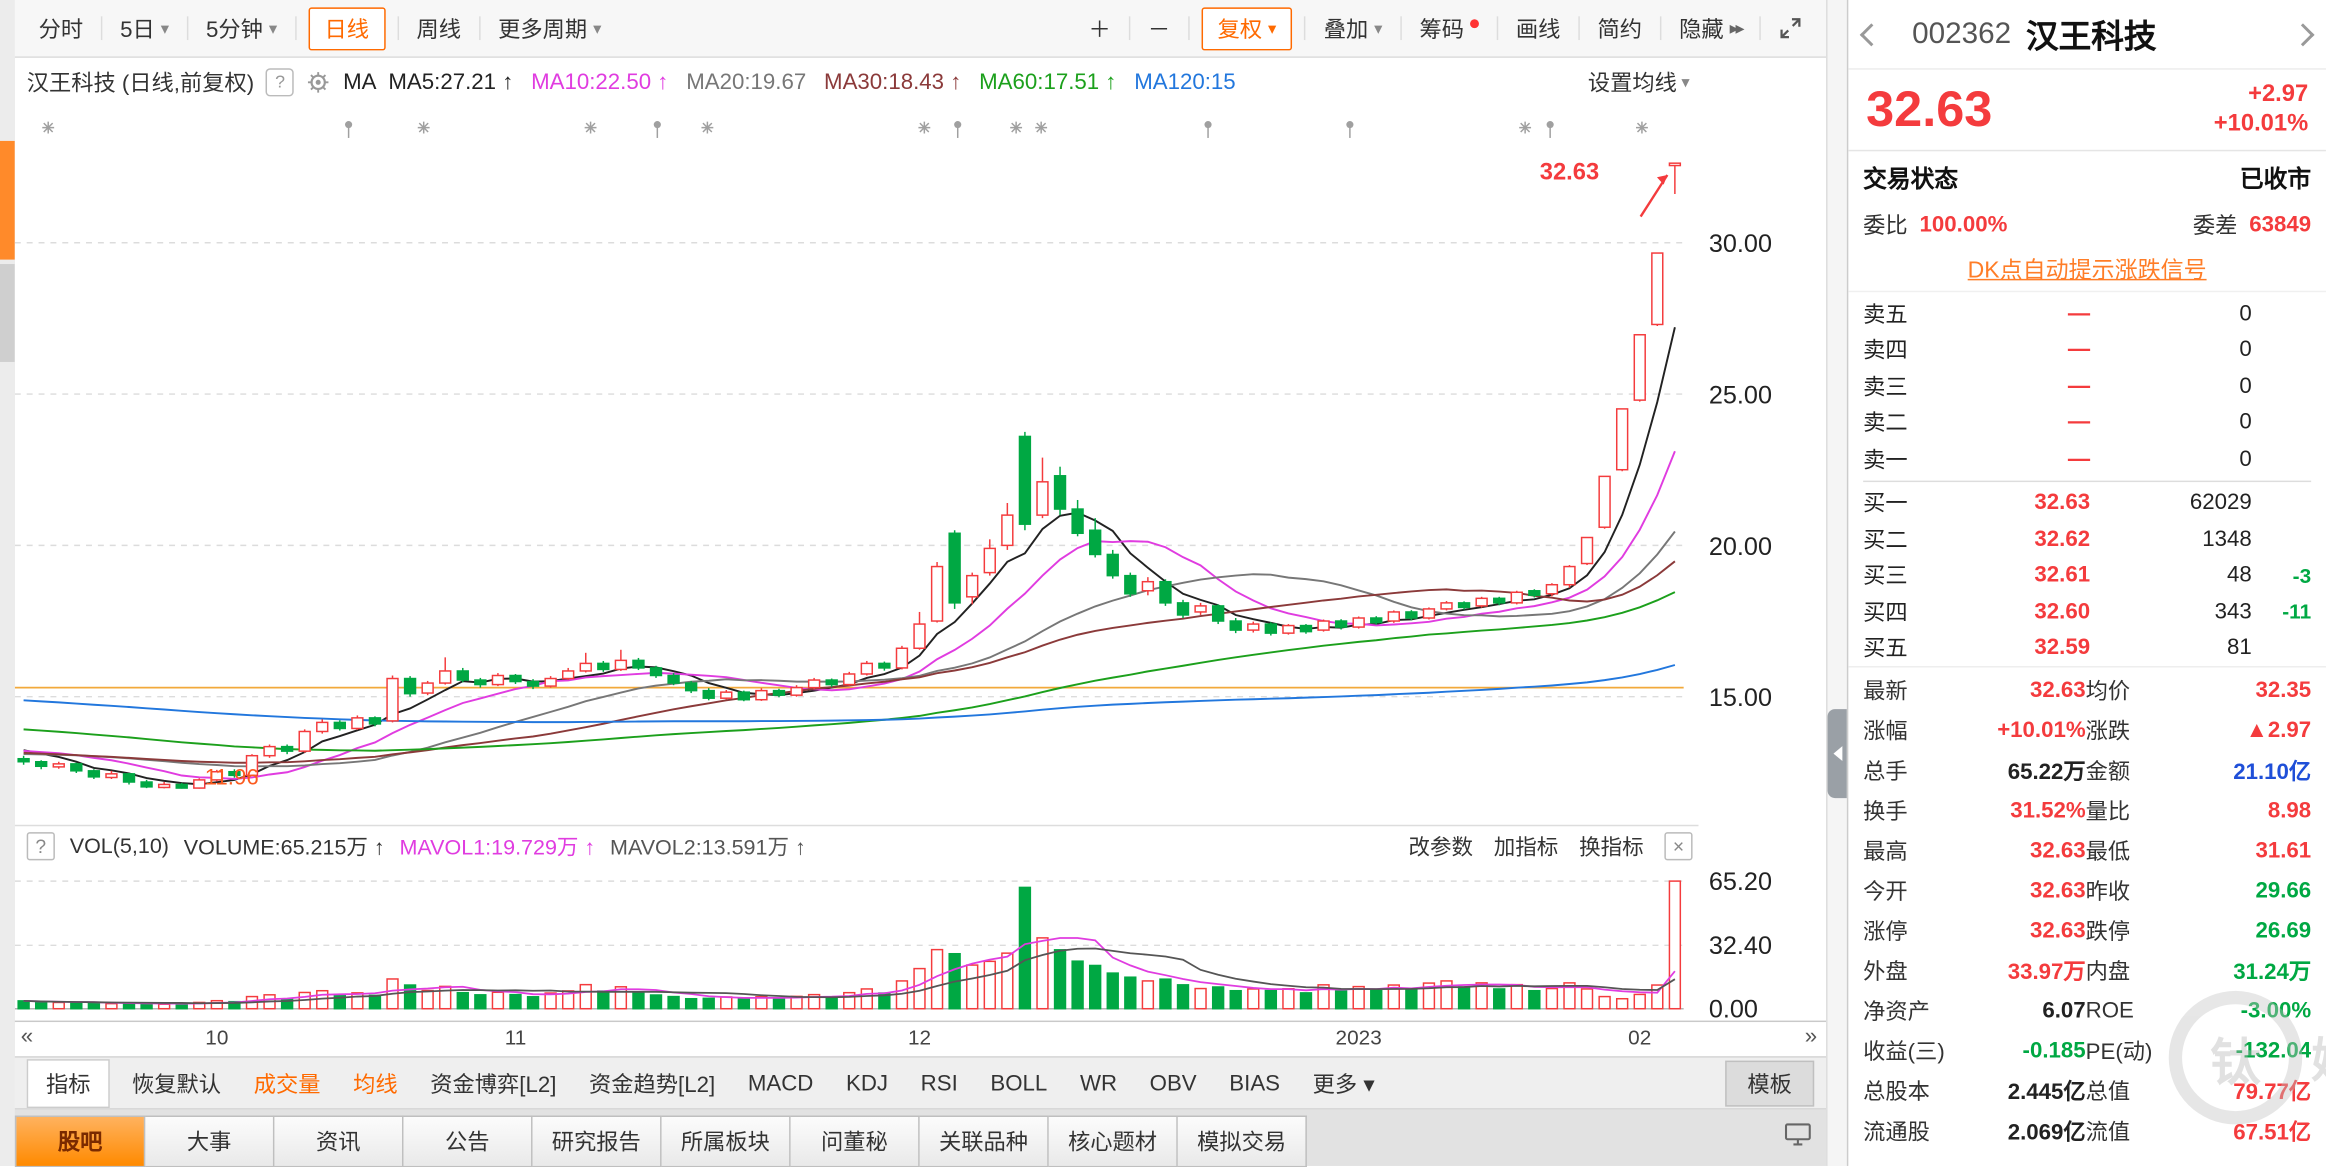 This screenshot has height=1167, width=2326. I want to click on indicator-item-11: OBV, so click(1173, 1083).